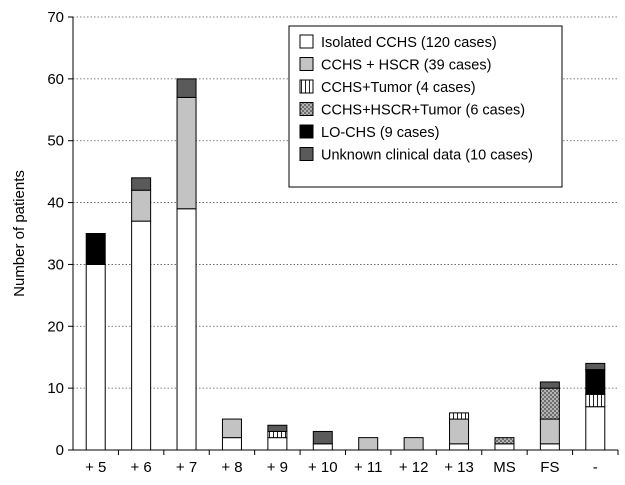 The image size is (625, 485). Describe the element at coordinates (55, 388) in the screenshot. I see `y-tick-label: 10` at that location.